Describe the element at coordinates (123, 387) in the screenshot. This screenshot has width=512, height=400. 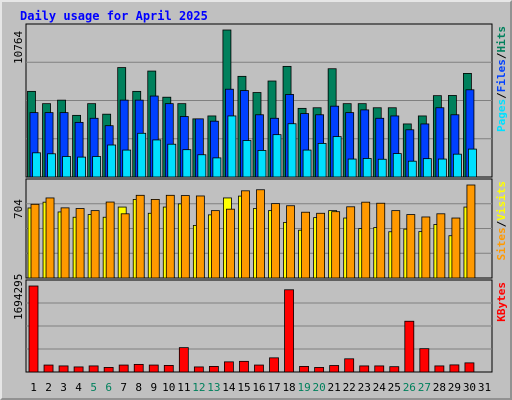
I see `x-tick-label-day-7: 7` at that location.